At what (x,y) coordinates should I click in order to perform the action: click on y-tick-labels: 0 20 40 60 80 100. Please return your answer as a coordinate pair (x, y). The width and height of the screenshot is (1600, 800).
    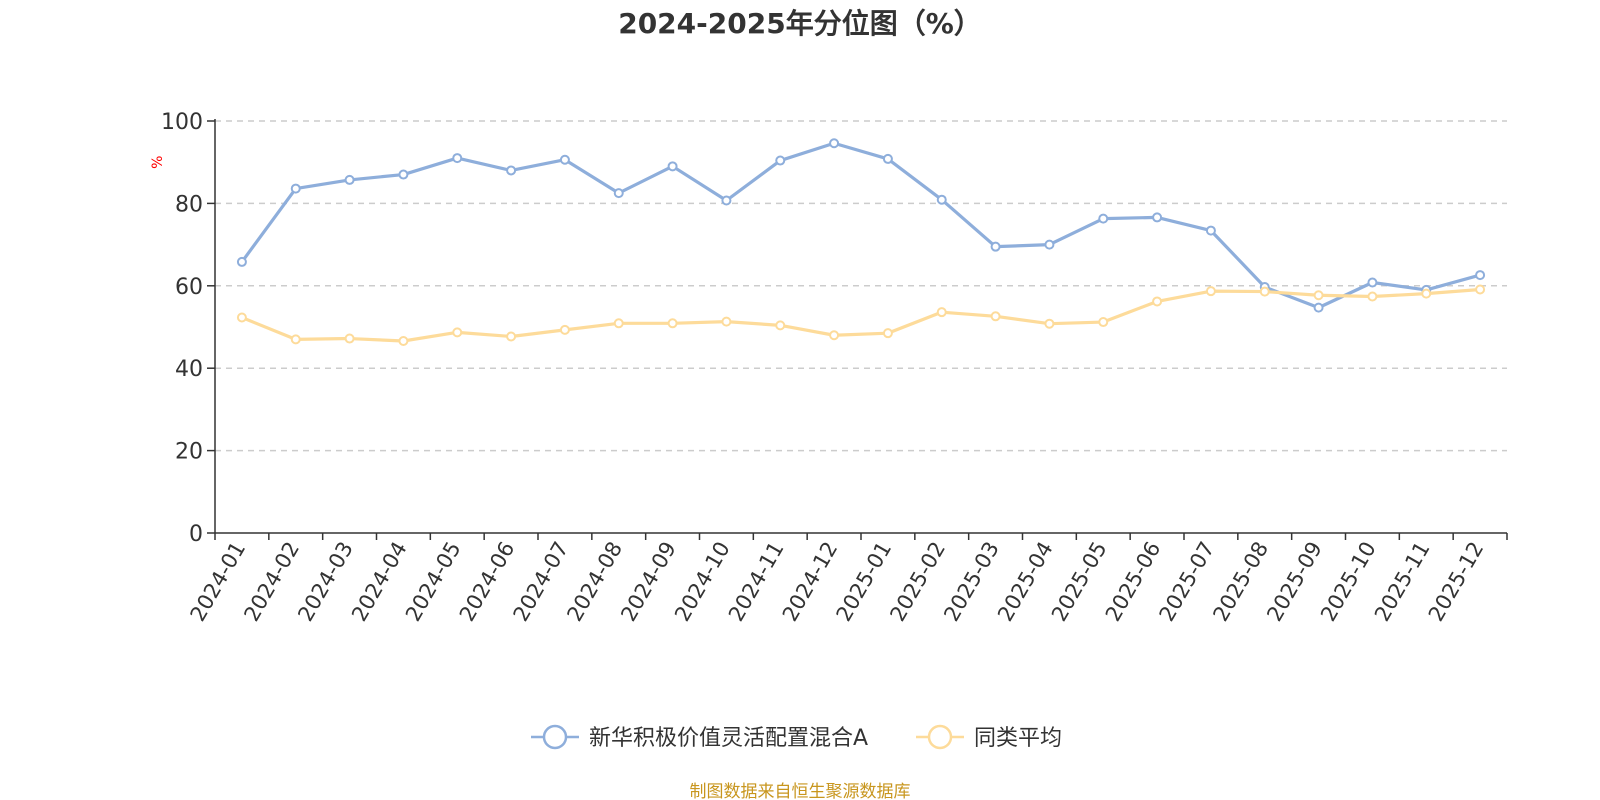
    Looking at the image, I should click on (182, 328).